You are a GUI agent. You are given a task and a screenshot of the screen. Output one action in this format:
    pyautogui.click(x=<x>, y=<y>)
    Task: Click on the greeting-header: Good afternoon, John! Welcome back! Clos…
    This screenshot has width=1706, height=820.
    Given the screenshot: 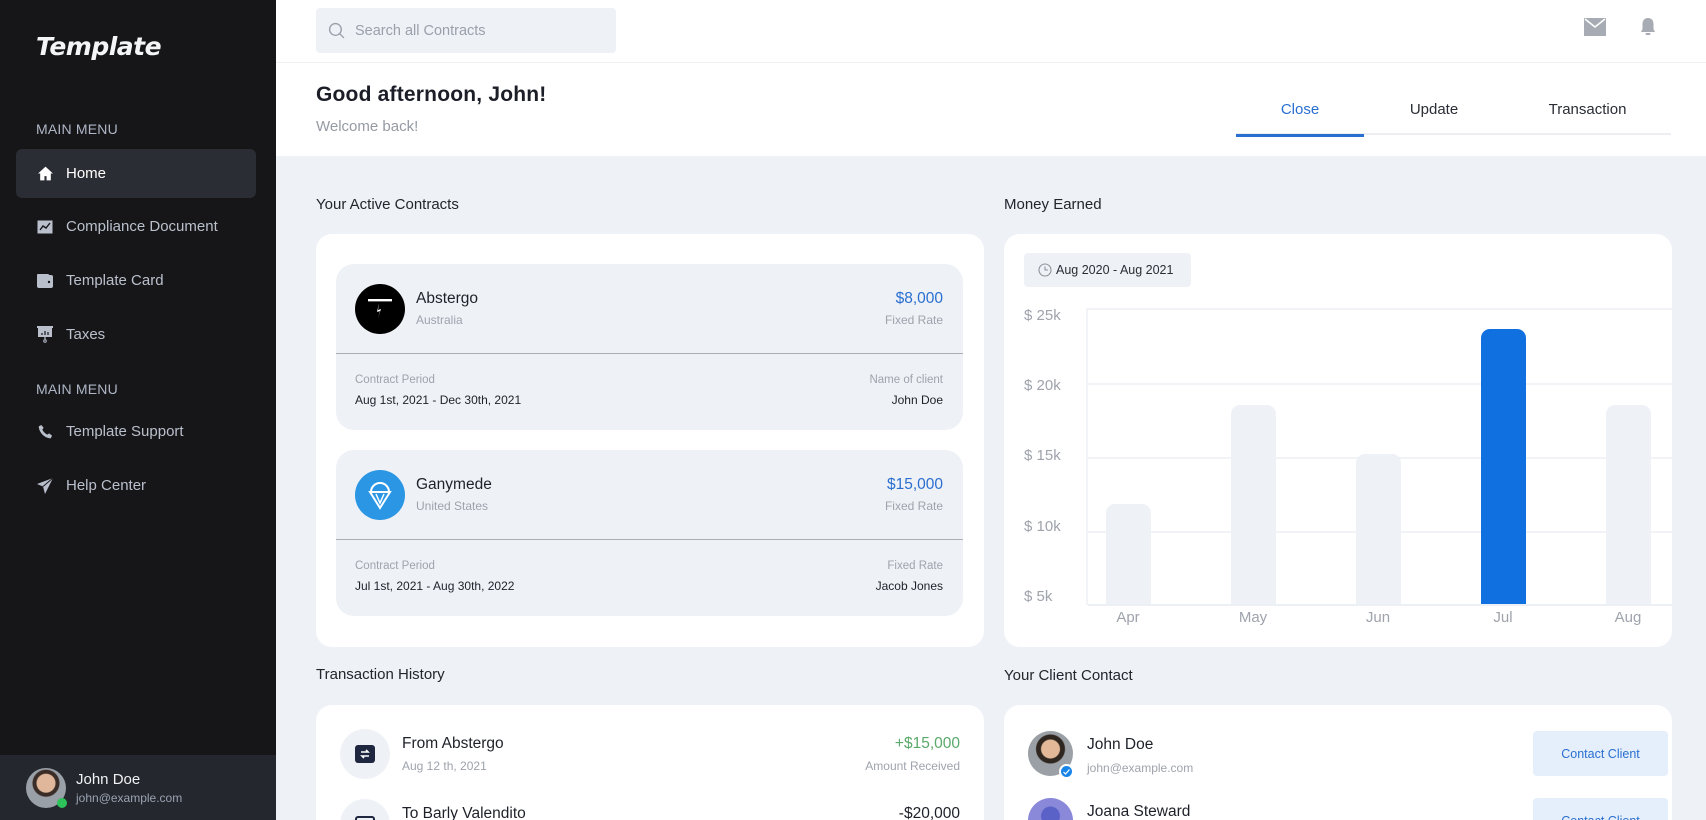 What is the action you would take?
    pyautogui.click(x=991, y=109)
    